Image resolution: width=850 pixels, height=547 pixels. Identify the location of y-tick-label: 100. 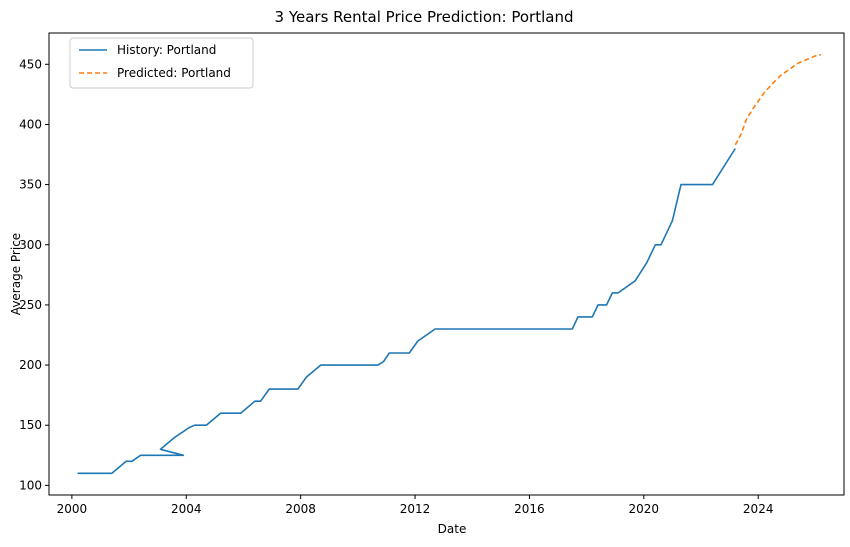
(30, 485).